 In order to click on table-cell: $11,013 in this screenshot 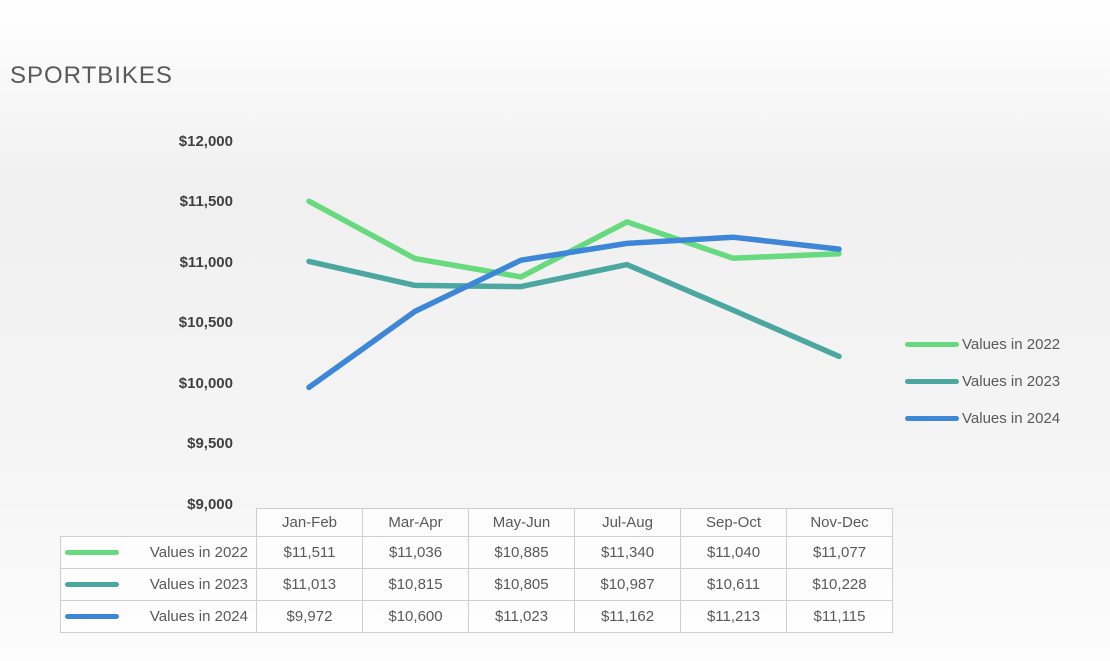, I will do `click(309, 584)`.